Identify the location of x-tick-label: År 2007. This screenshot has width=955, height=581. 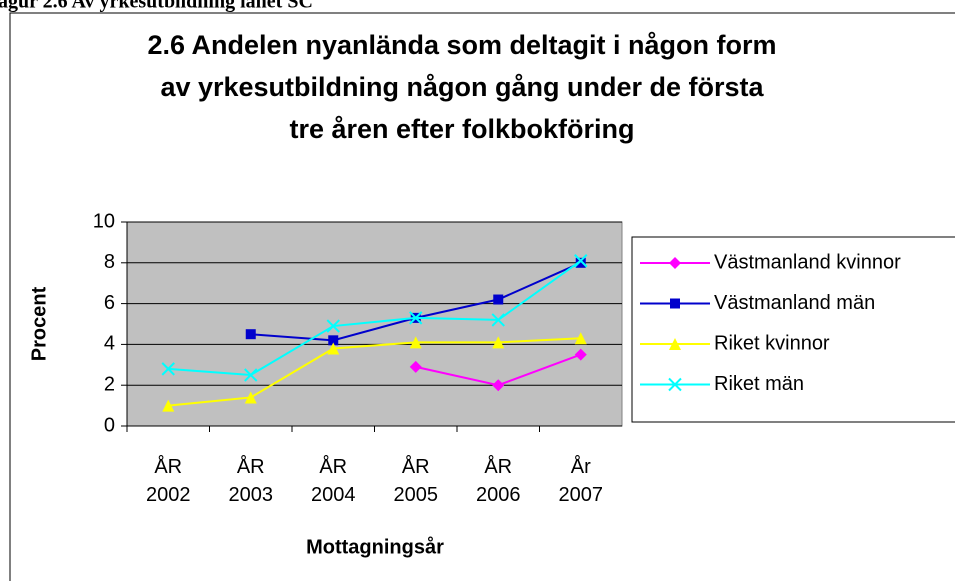
(581, 480).